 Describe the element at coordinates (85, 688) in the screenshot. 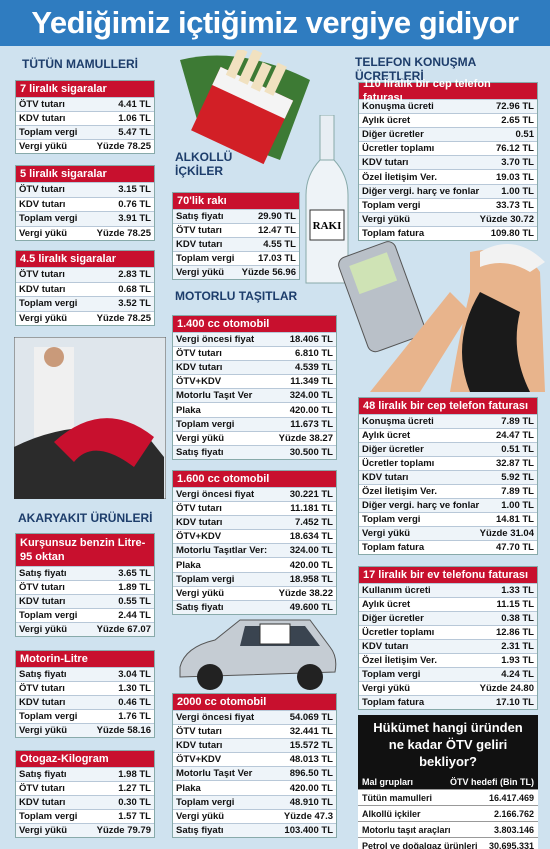

I see `tax-row: ÖTV tutarı 1.30 TL` at that location.